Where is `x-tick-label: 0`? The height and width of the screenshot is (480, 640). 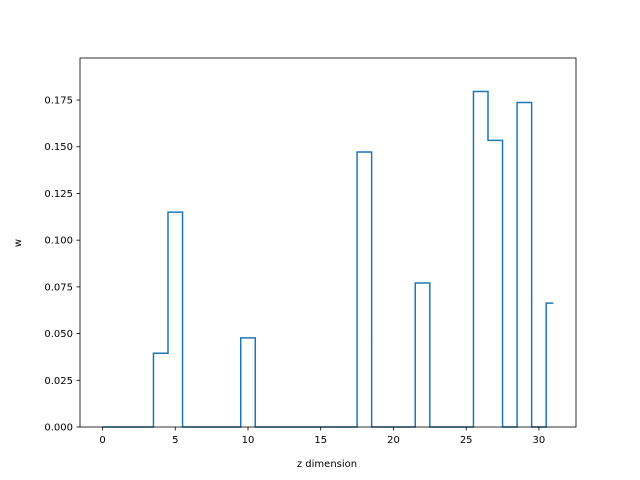 x-tick-label: 0 is located at coordinates (102, 440).